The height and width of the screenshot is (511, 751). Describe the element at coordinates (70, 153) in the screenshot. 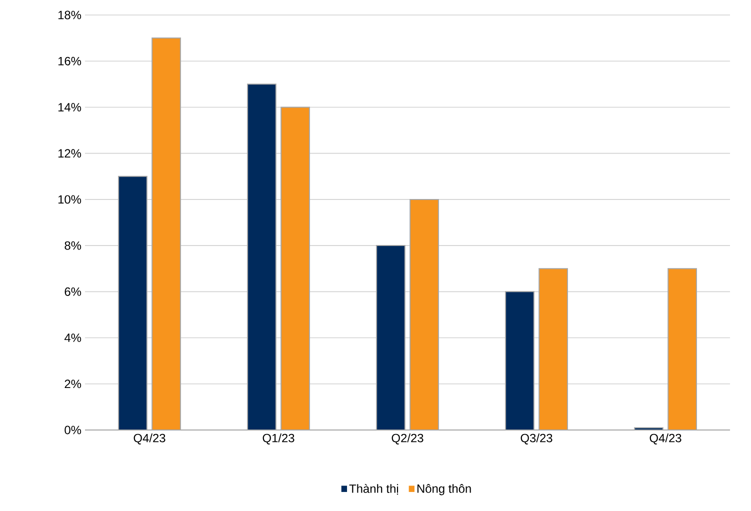

I see `y-tick-label: 12%` at that location.